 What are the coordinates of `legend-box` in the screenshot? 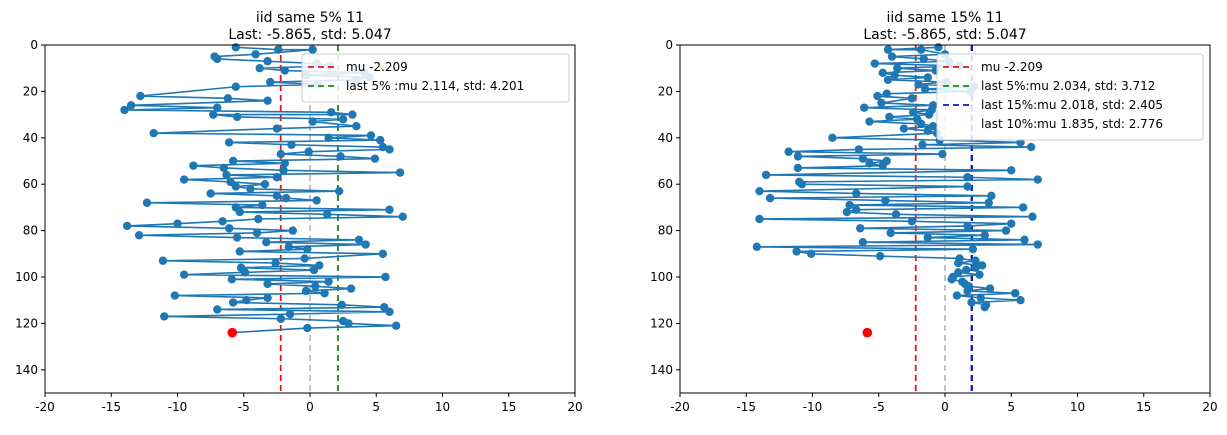 It's located at (435, 78).